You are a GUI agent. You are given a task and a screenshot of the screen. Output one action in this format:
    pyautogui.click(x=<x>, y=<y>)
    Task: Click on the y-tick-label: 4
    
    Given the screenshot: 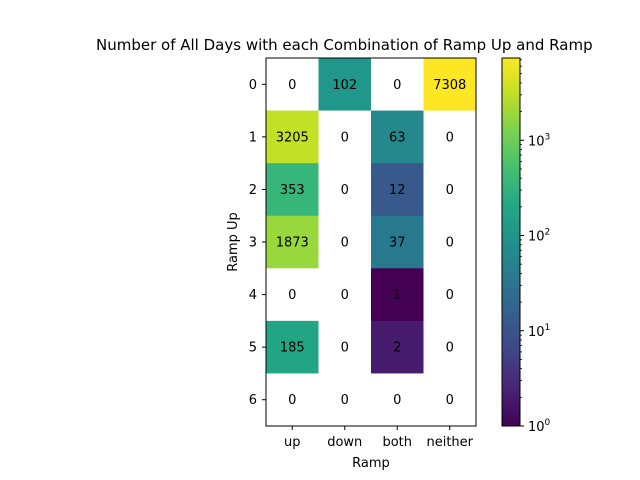 What is the action you would take?
    pyautogui.click(x=253, y=295)
    